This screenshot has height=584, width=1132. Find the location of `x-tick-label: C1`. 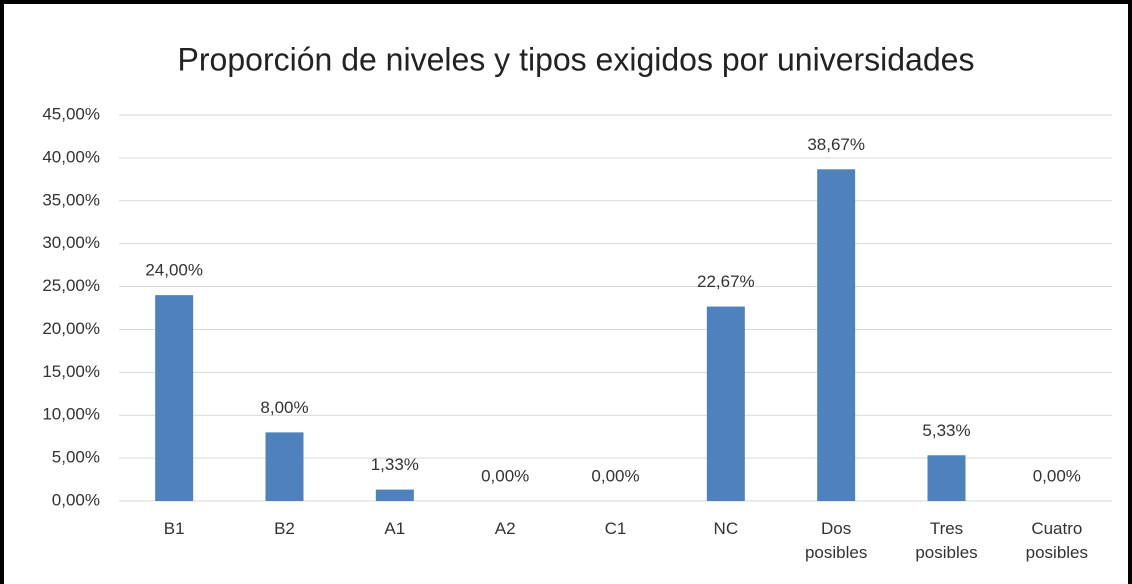

x-tick-label: C1 is located at coordinates (615, 528).